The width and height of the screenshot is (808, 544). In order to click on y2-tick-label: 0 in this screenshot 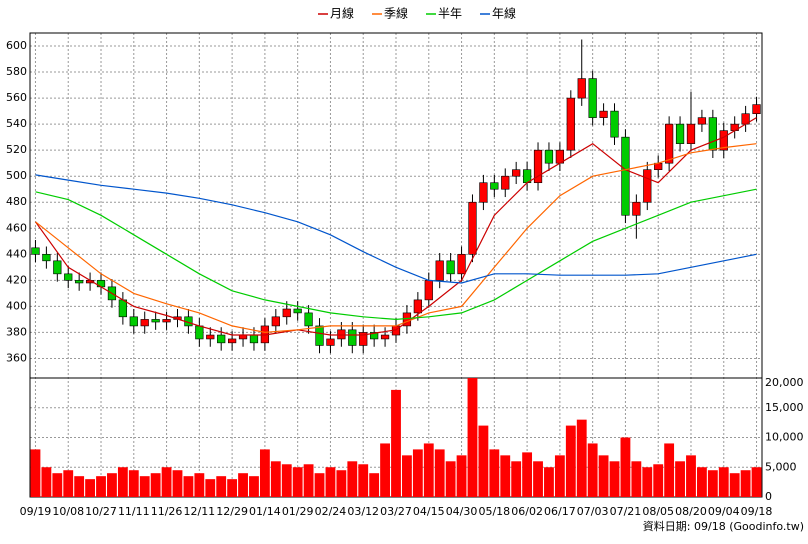, I will do `click(768, 496)`.